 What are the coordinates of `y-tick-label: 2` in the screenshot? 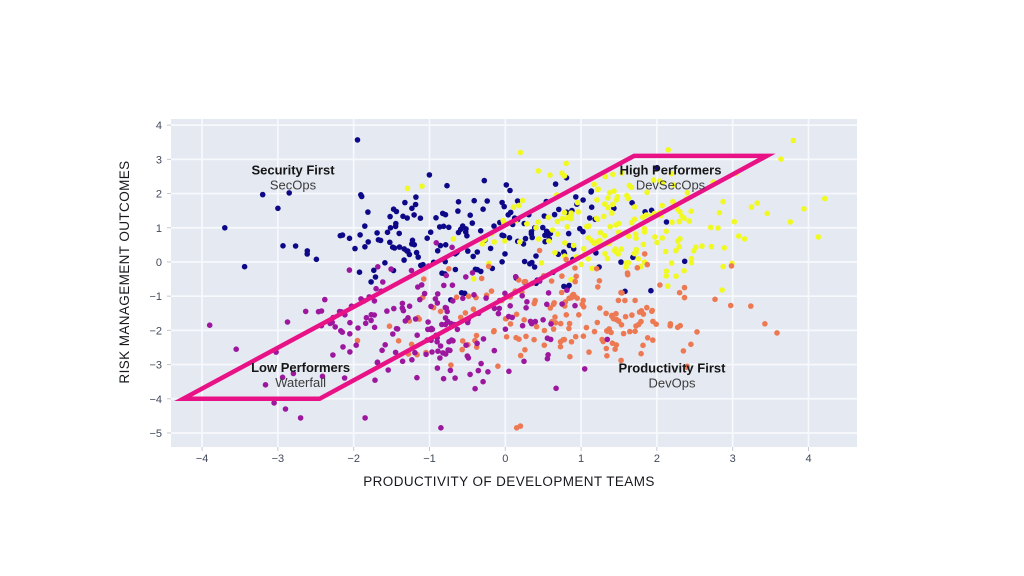 It's located at (159, 195).